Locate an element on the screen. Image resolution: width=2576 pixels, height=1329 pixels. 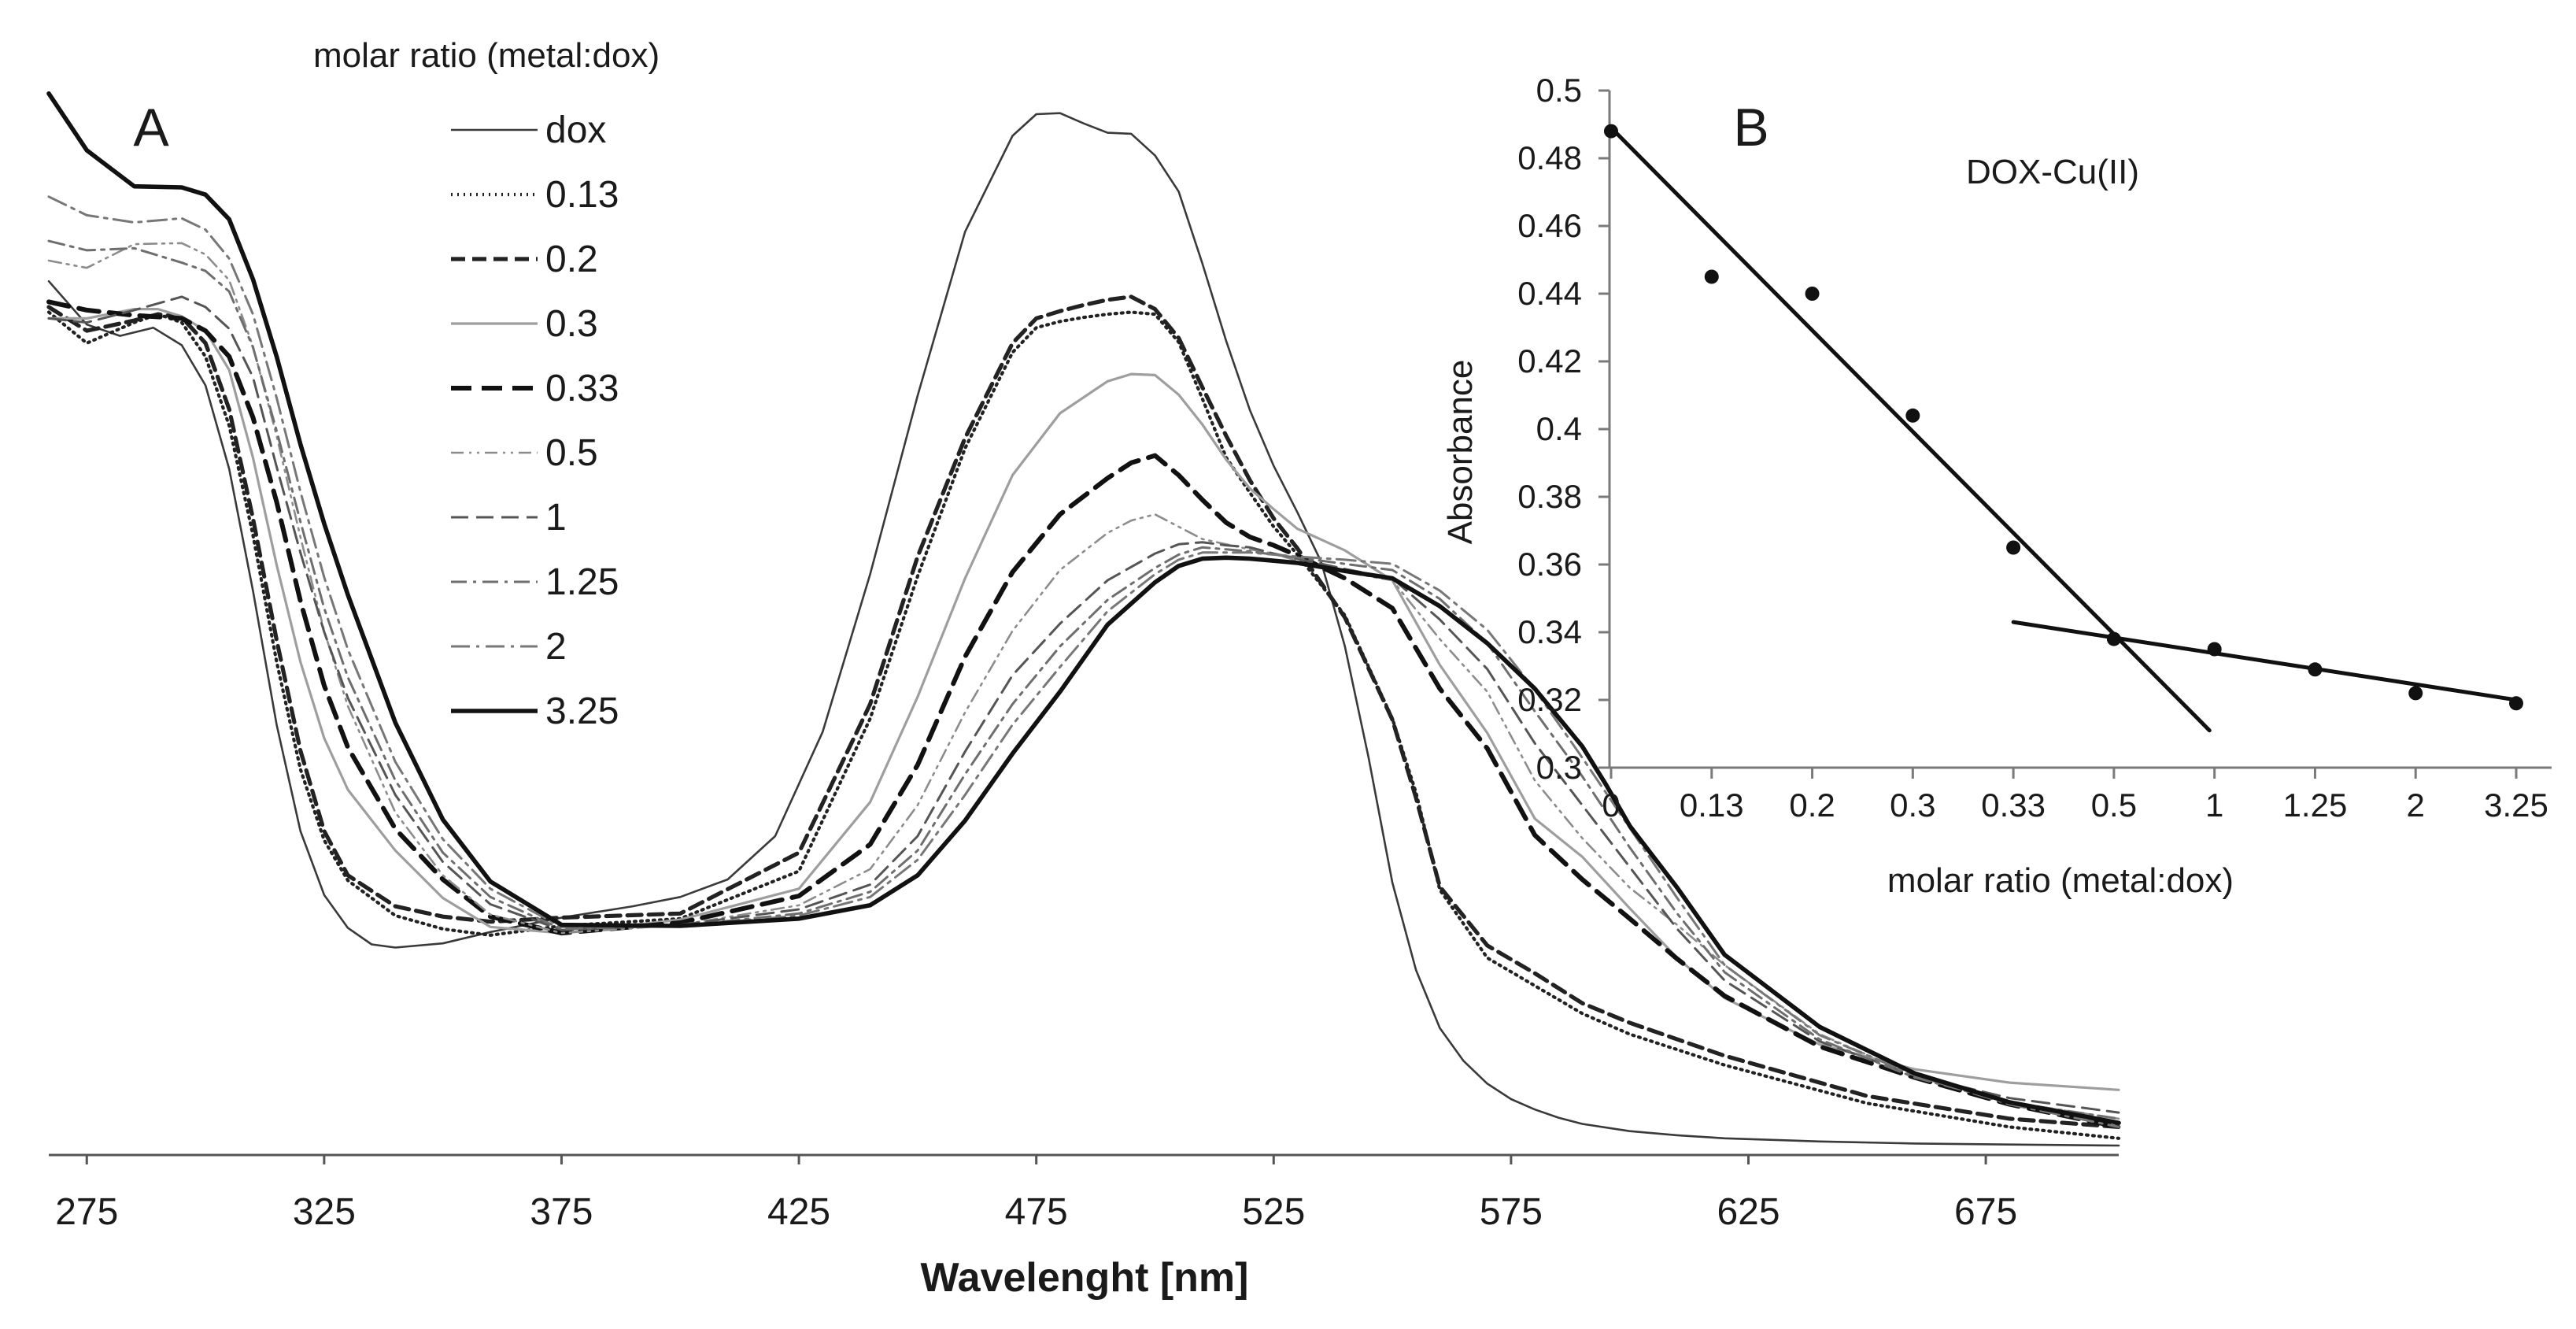
legend-label: 0.5 is located at coordinates (571, 453).